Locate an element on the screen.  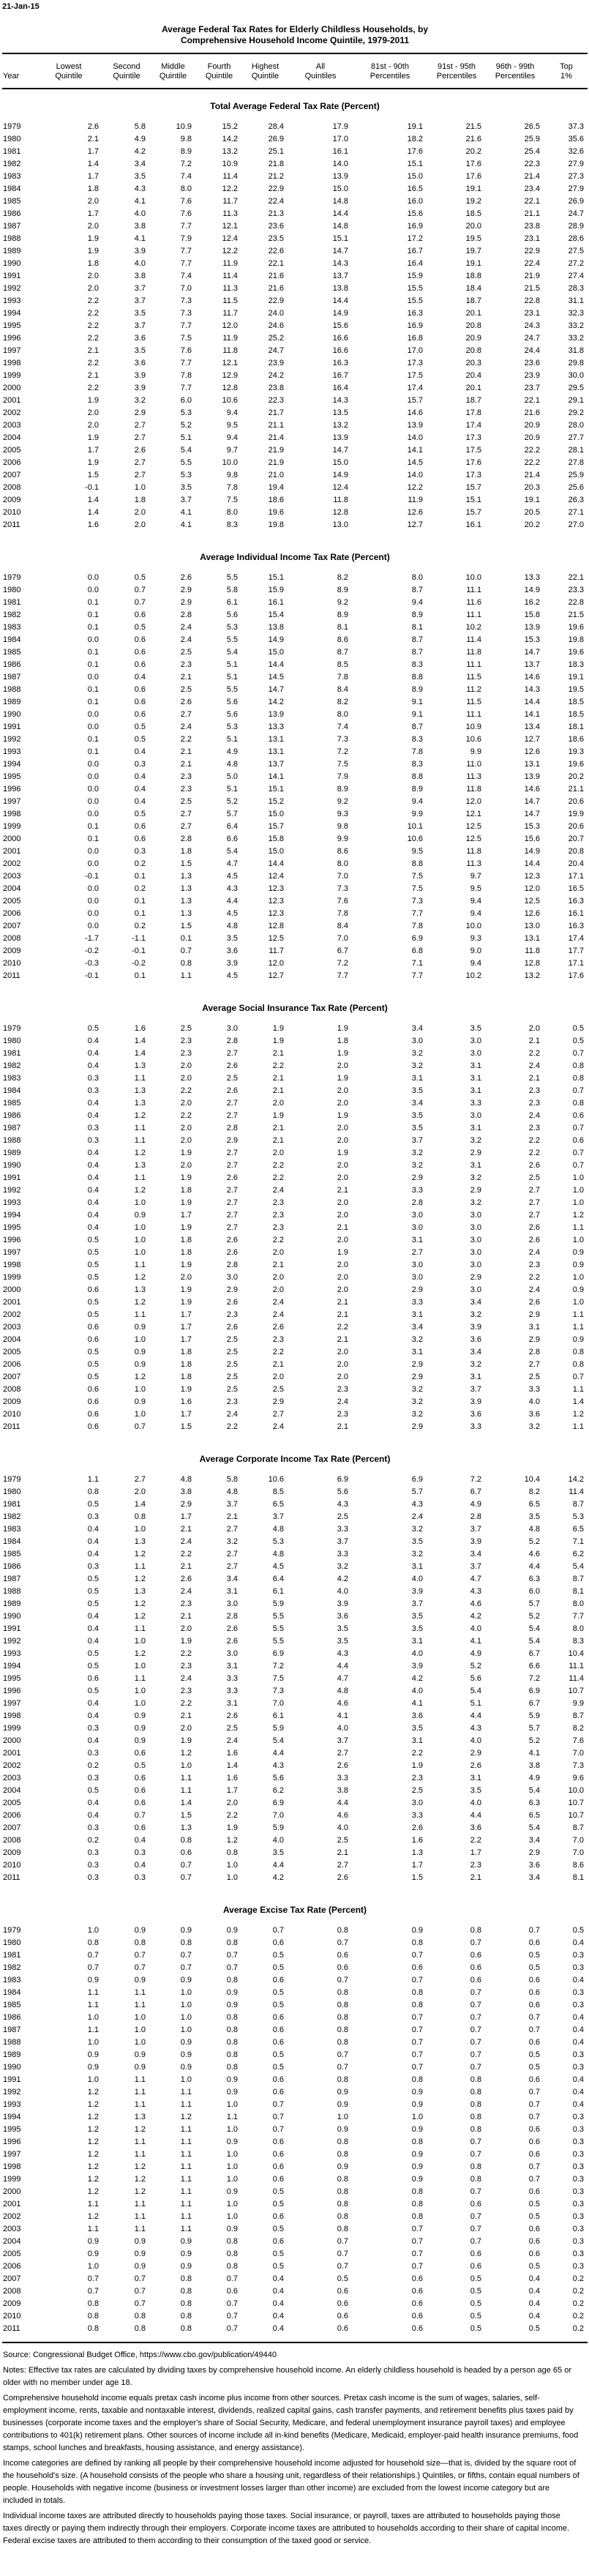
value-cell: 2.7 is located at coordinates (140, 425).